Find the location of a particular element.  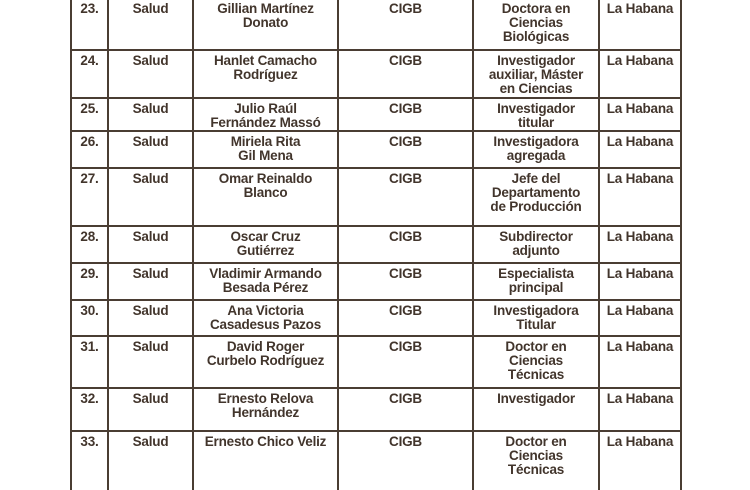

cell-number: 28. is located at coordinates (89, 244).